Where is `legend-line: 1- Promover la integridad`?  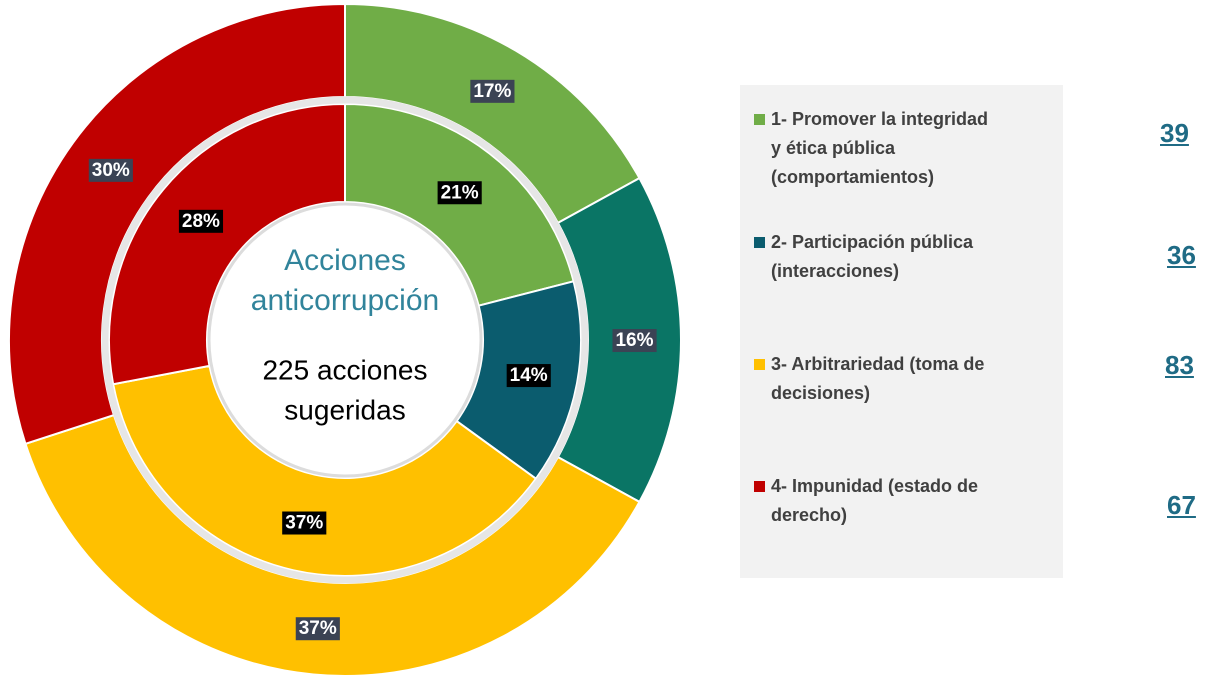 legend-line: 1- Promover la integridad is located at coordinates (880, 119).